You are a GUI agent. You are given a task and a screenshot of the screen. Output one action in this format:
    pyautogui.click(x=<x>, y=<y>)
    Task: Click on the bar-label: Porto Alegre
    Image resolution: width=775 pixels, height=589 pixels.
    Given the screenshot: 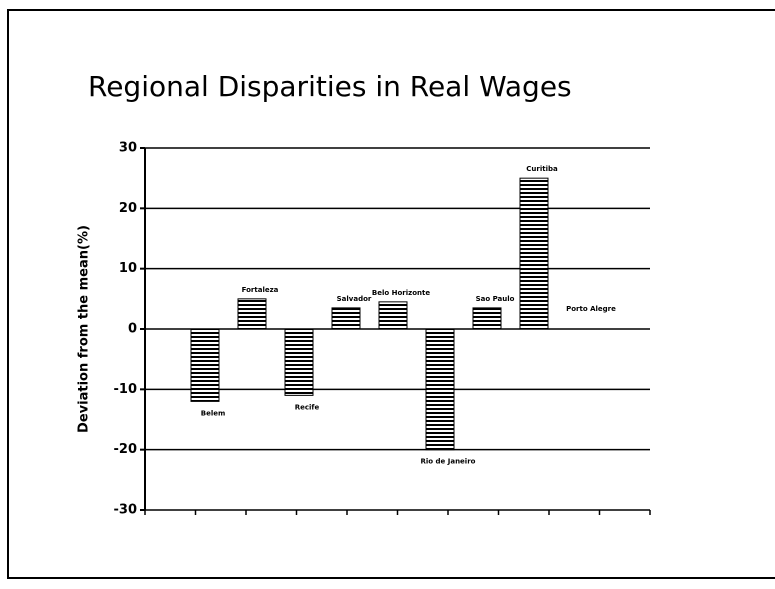 What is the action you would take?
    pyautogui.click(x=591, y=309)
    